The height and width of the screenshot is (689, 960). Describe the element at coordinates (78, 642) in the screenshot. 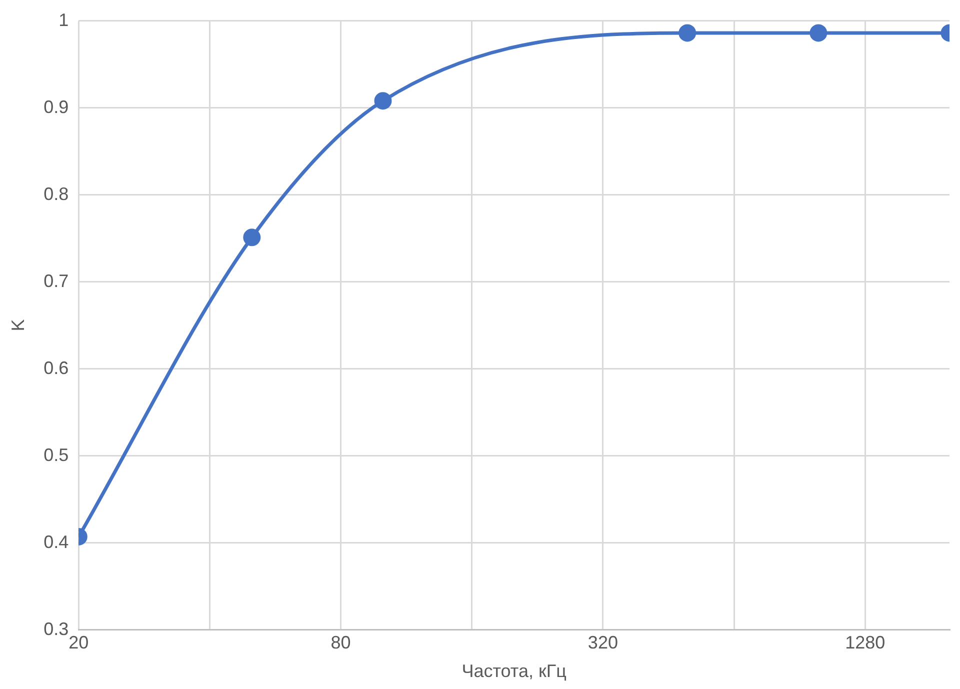

I see `x-tick-label: 20` at that location.